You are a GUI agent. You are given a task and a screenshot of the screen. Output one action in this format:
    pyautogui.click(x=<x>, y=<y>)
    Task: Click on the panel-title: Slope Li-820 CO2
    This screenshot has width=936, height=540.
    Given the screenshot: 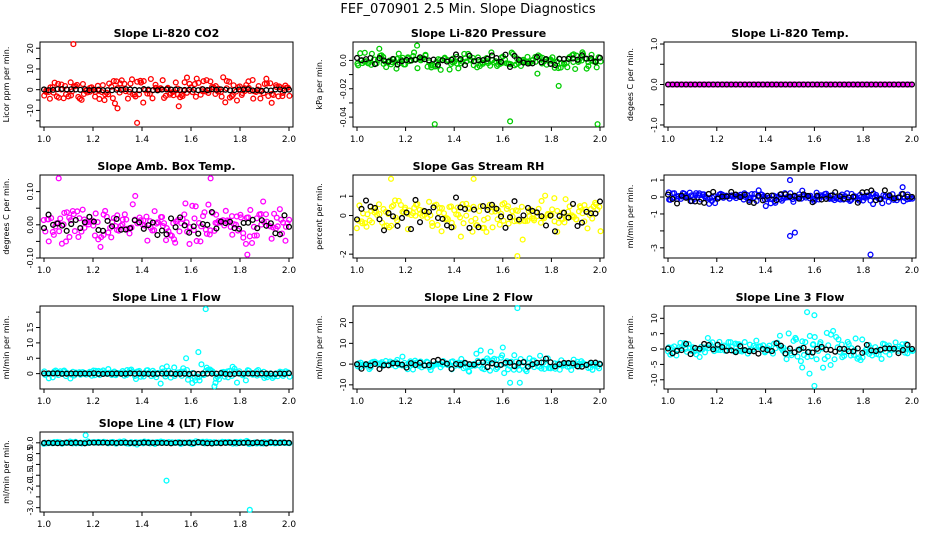 What is the action you would take?
    pyautogui.click(x=167, y=33)
    